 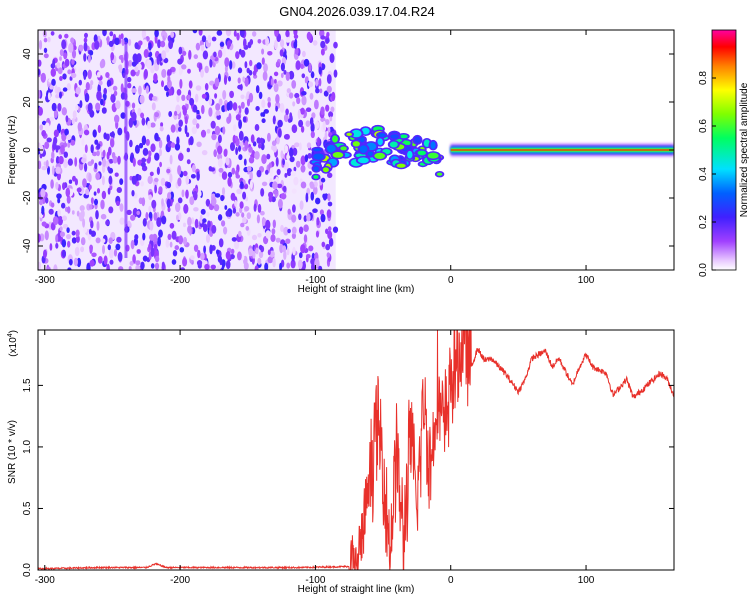 What do you see at coordinates (27, 102) in the screenshot?
I see `y-tick-label: 20` at bounding box center [27, 102].